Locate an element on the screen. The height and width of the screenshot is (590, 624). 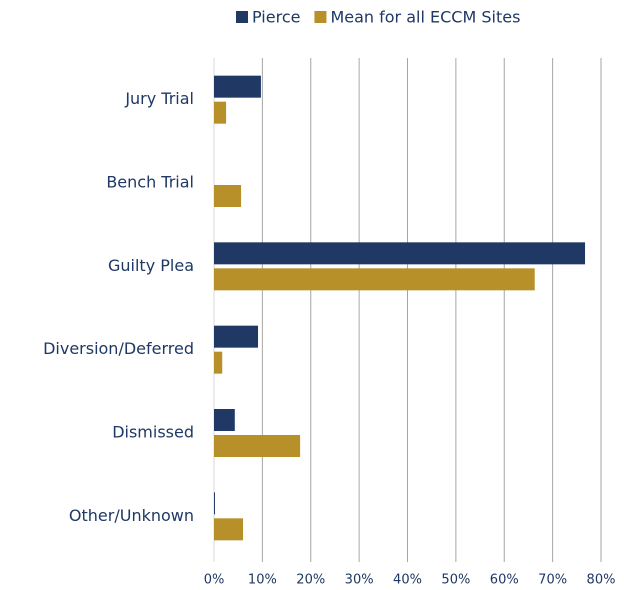
x-tick-label: 20% is located at coordinates (310, 580).